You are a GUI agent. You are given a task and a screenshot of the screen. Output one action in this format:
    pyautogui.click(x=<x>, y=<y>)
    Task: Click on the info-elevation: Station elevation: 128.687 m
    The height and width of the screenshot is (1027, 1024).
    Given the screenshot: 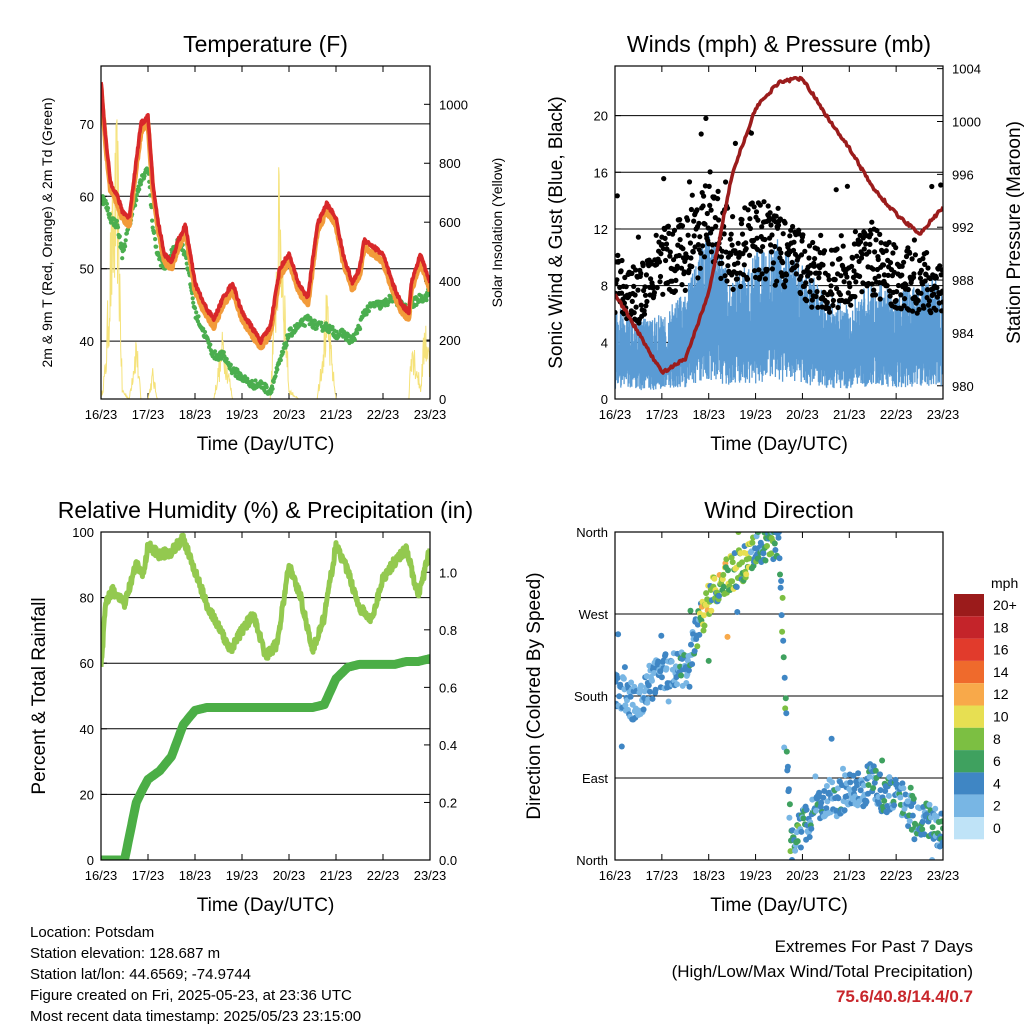 What is the action you would take?
    pyautogui.click(x=125, y=953)
    